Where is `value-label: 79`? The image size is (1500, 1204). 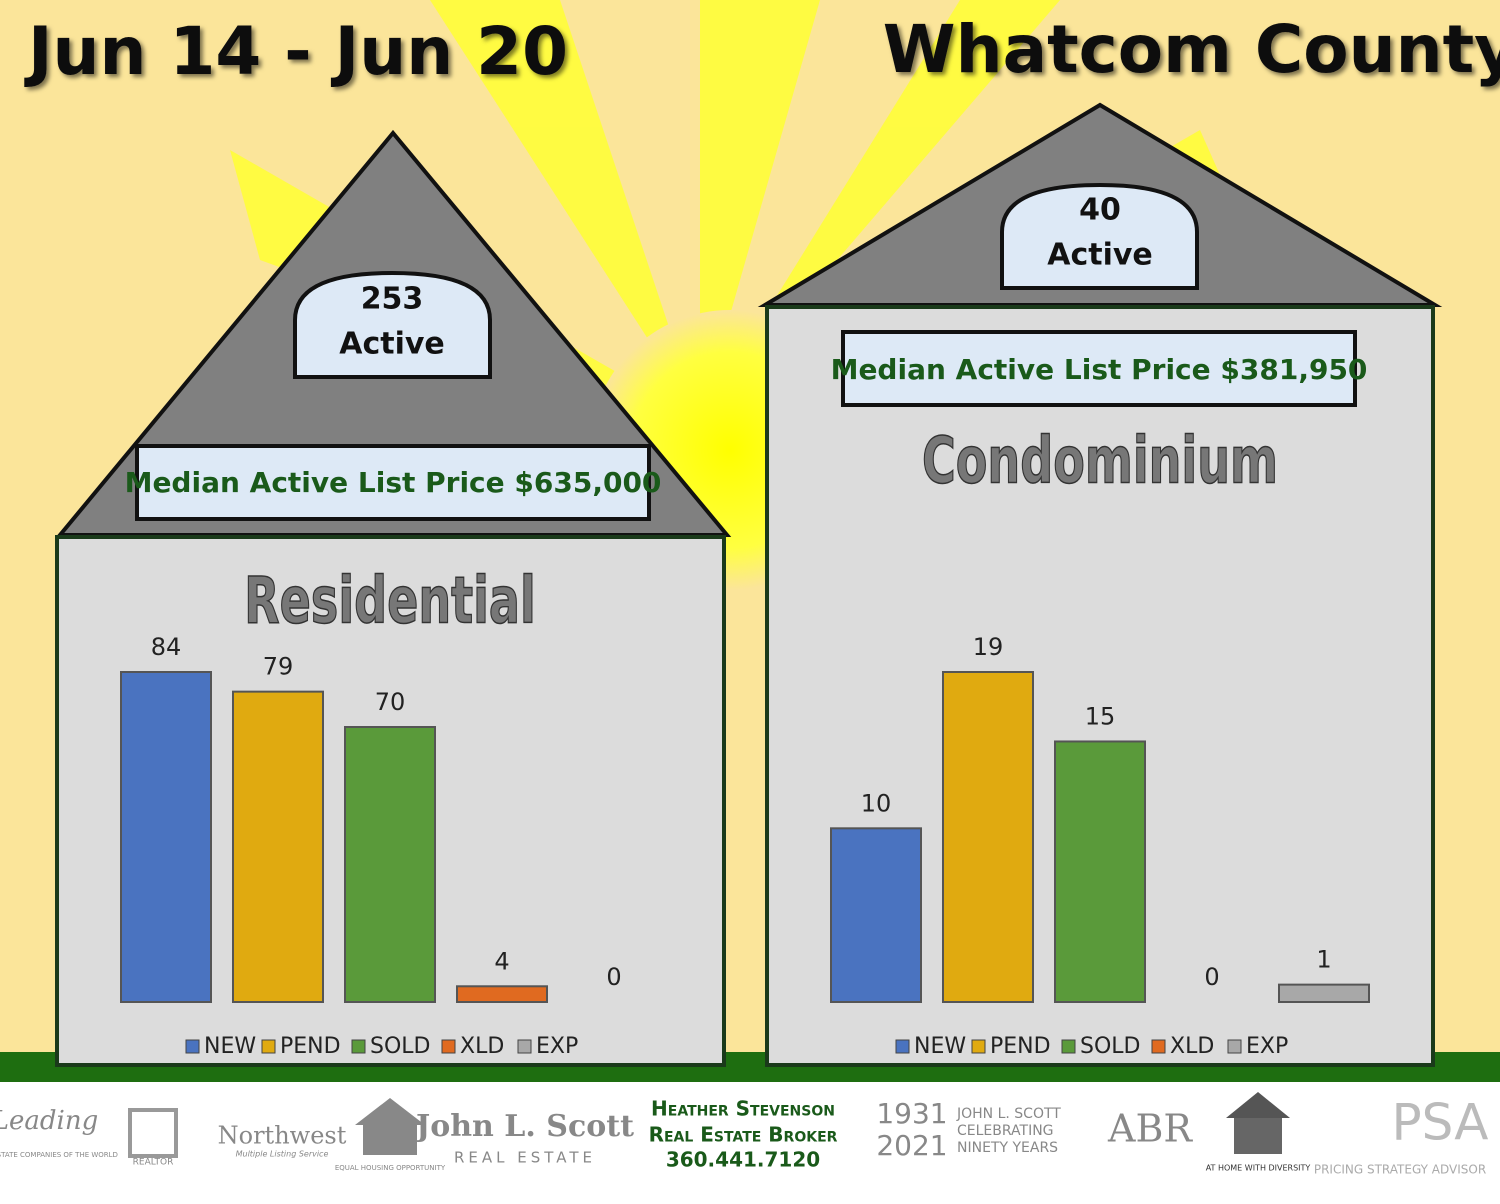 value-label: 79 is located at coordinates (278, 667).